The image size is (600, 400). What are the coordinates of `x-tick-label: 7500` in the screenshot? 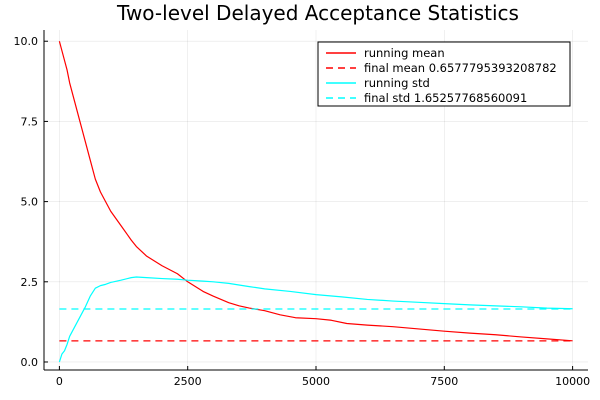 It's located at (444, 381).